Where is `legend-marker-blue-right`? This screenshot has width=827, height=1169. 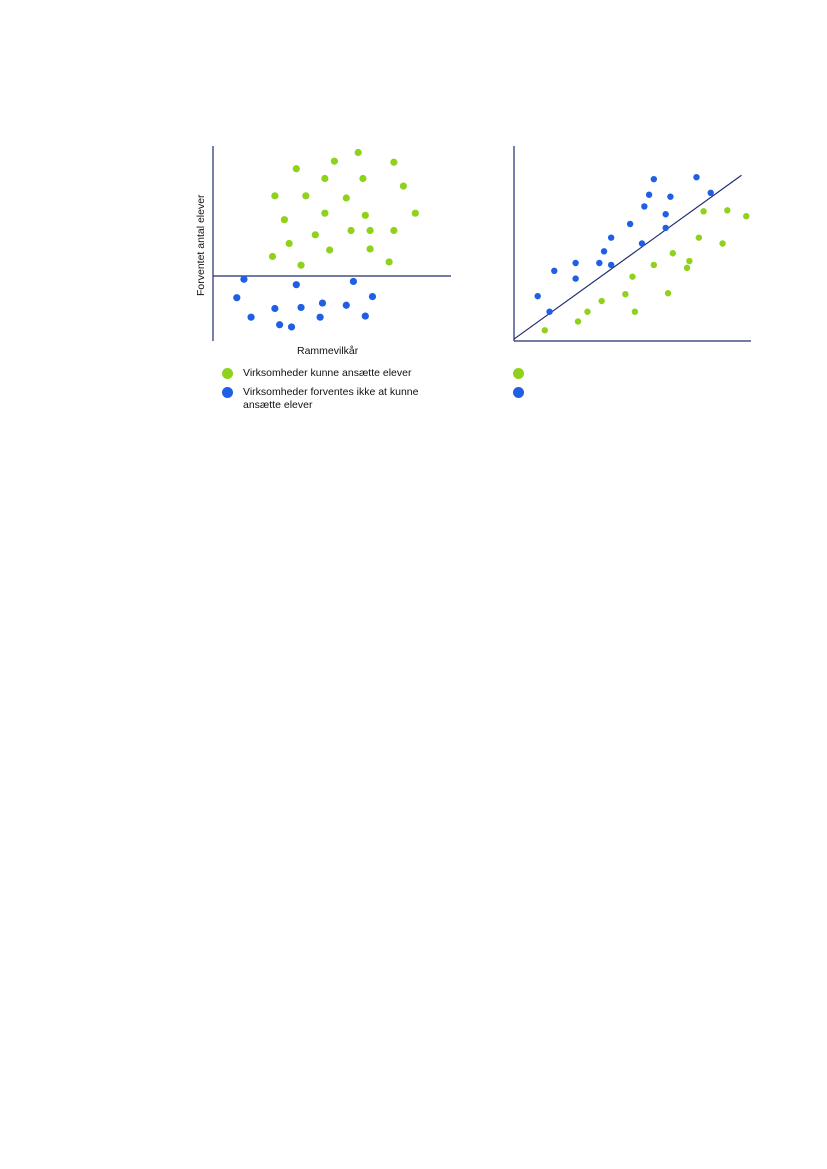 legend-marker-blue-right is located at coordinates (518, 392).